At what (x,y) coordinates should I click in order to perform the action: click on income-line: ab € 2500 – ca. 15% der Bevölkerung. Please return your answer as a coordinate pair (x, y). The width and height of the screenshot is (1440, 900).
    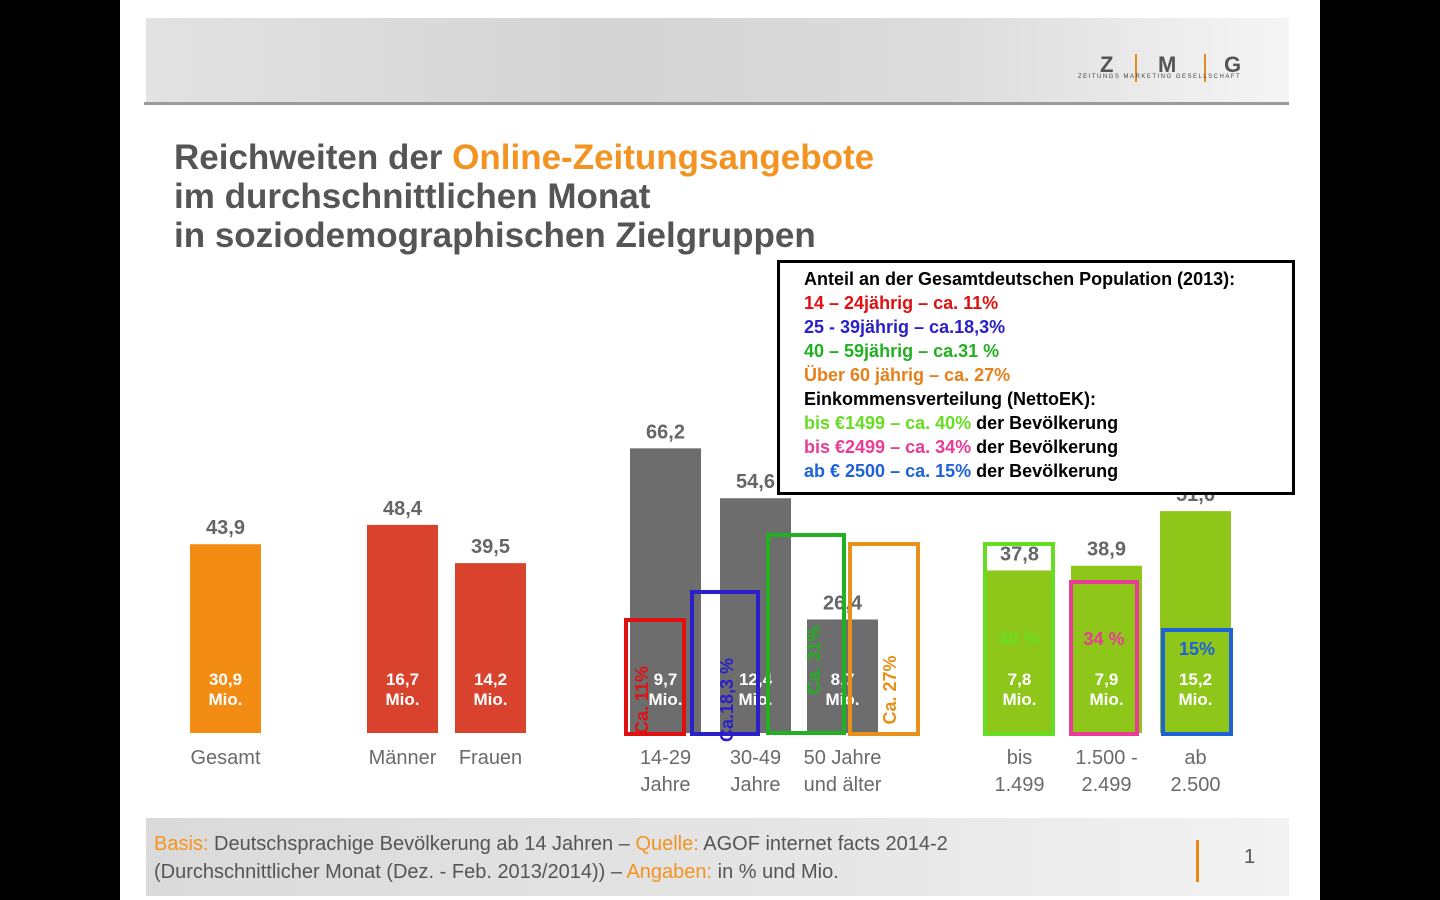
    Looking at the image, I should click on (1048, 471).